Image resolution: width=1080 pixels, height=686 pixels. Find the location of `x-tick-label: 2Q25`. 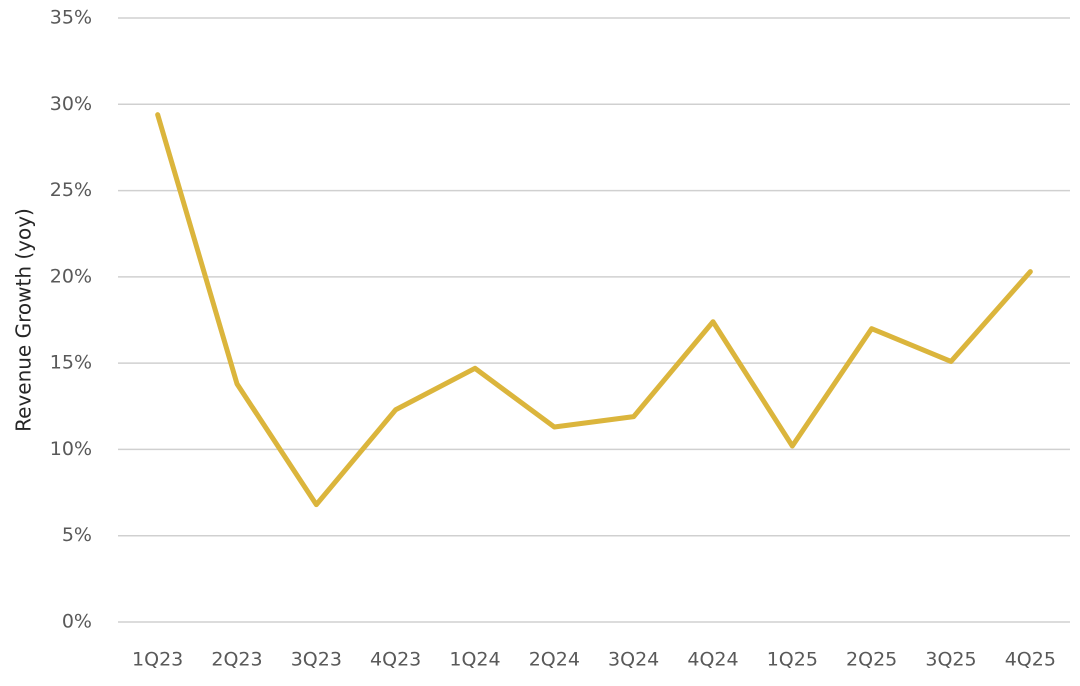

x-tick-label: 2Q25 is located at coordinates (871, 660).